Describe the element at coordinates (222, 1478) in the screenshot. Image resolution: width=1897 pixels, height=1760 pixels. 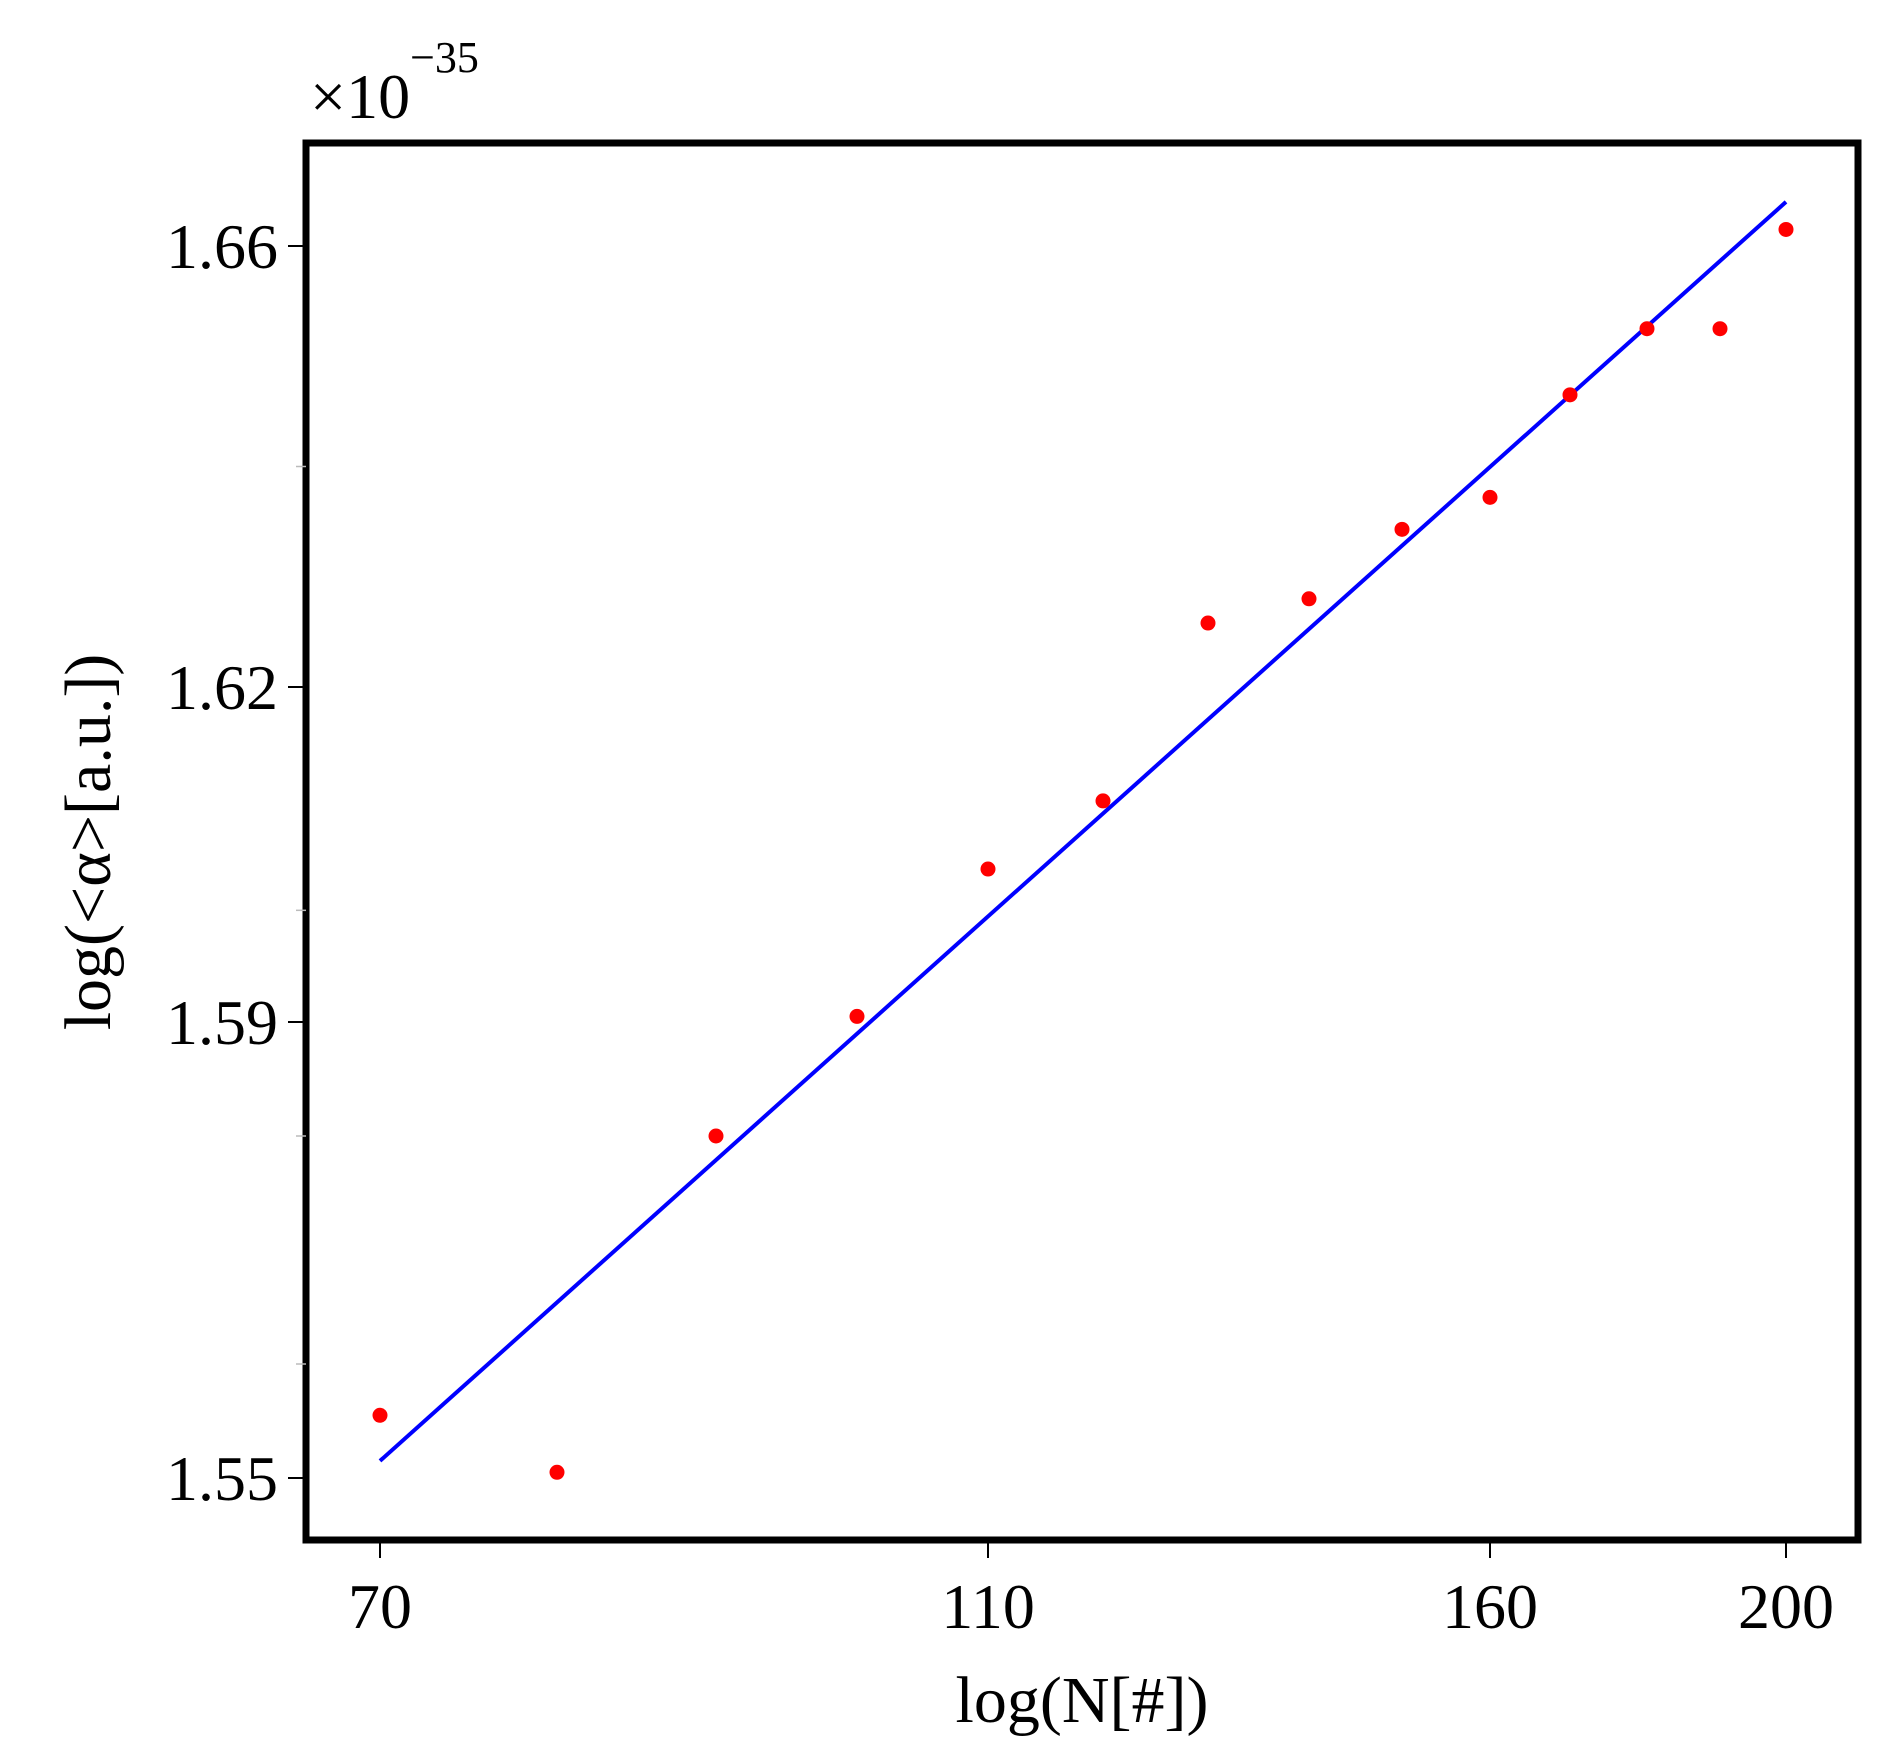
I see `y-tick-label: 1.55` at that location.